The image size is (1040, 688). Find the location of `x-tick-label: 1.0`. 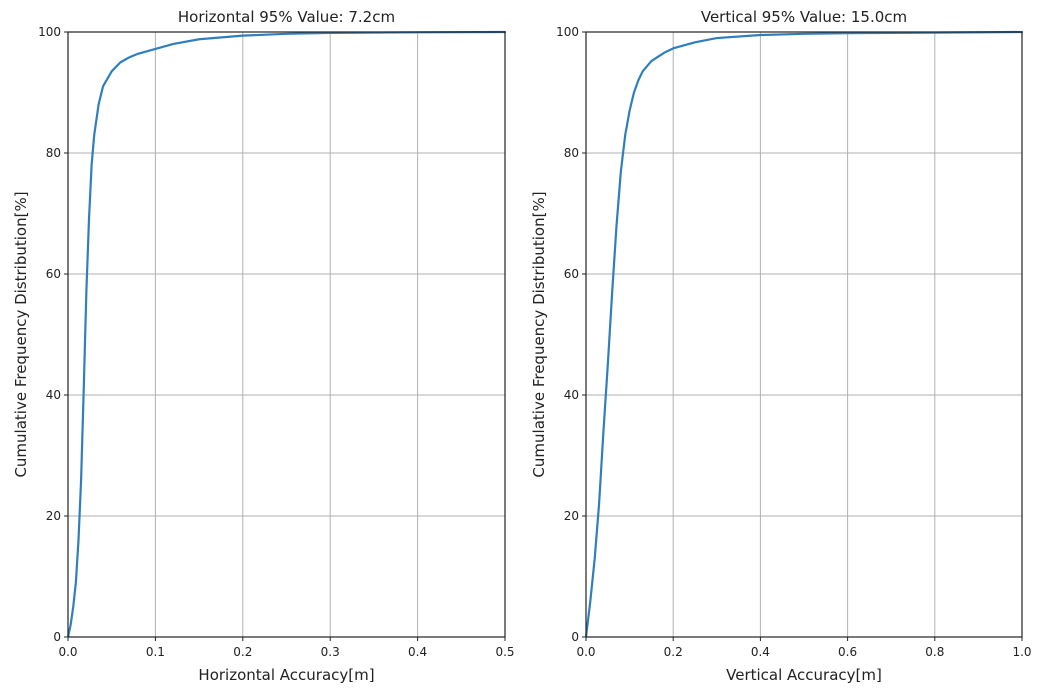

x-tick-label: 1.0 is located at coordinates (1021, 652).